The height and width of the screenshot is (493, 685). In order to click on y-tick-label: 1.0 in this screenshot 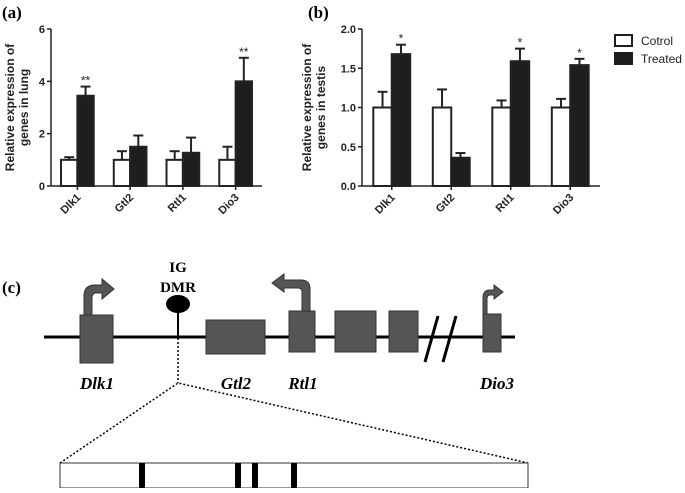, I will do `click(348, 109)`.